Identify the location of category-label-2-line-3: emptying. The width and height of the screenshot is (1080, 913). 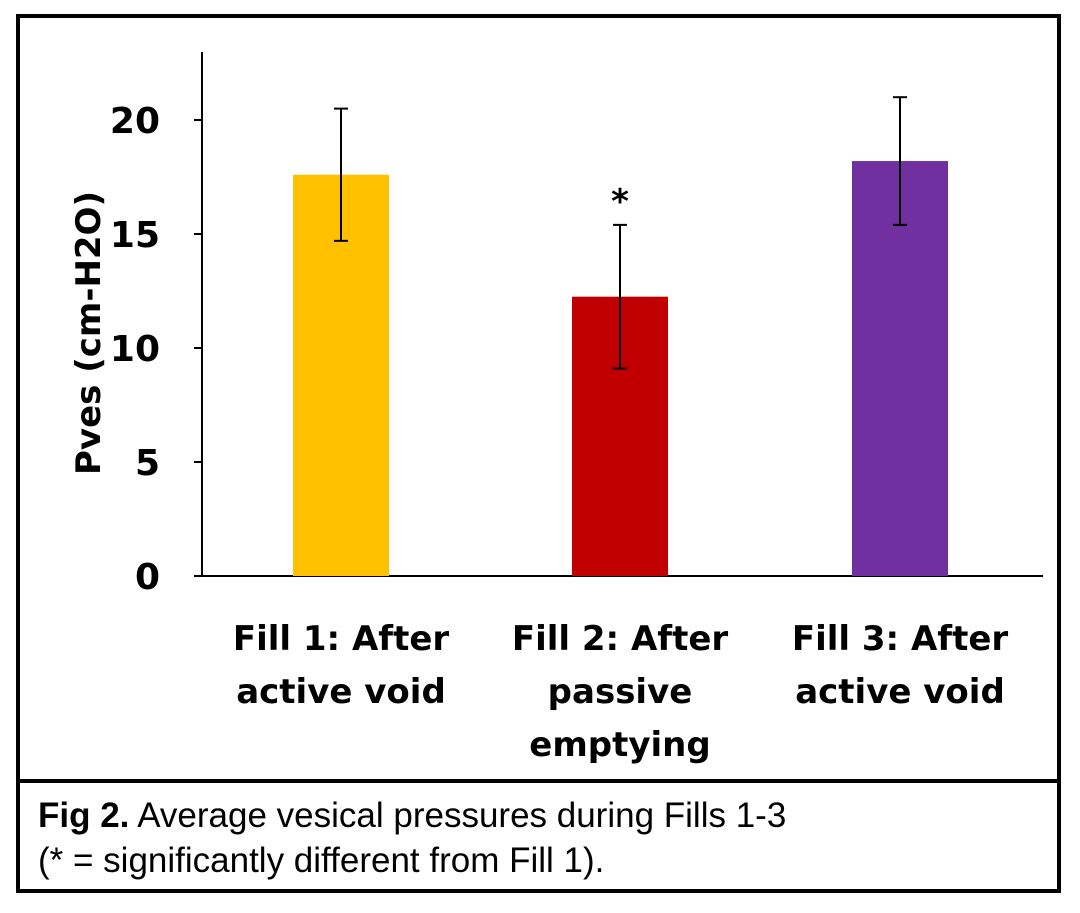
(619, 745).